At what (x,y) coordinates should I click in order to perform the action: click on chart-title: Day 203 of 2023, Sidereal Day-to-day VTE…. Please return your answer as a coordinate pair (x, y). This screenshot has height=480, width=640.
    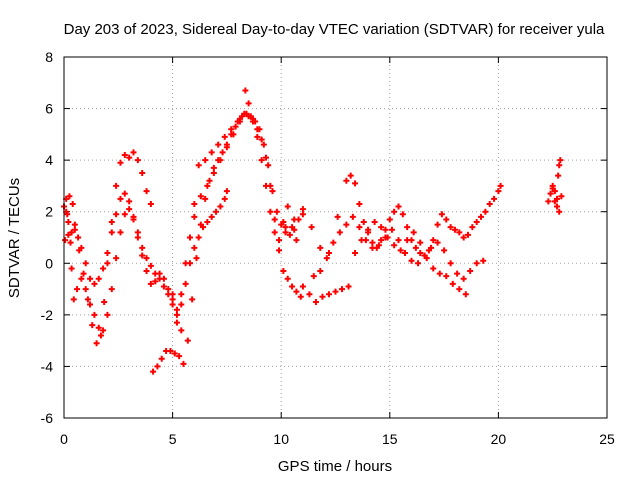
    Looking at the image, I should click on (334, 29).